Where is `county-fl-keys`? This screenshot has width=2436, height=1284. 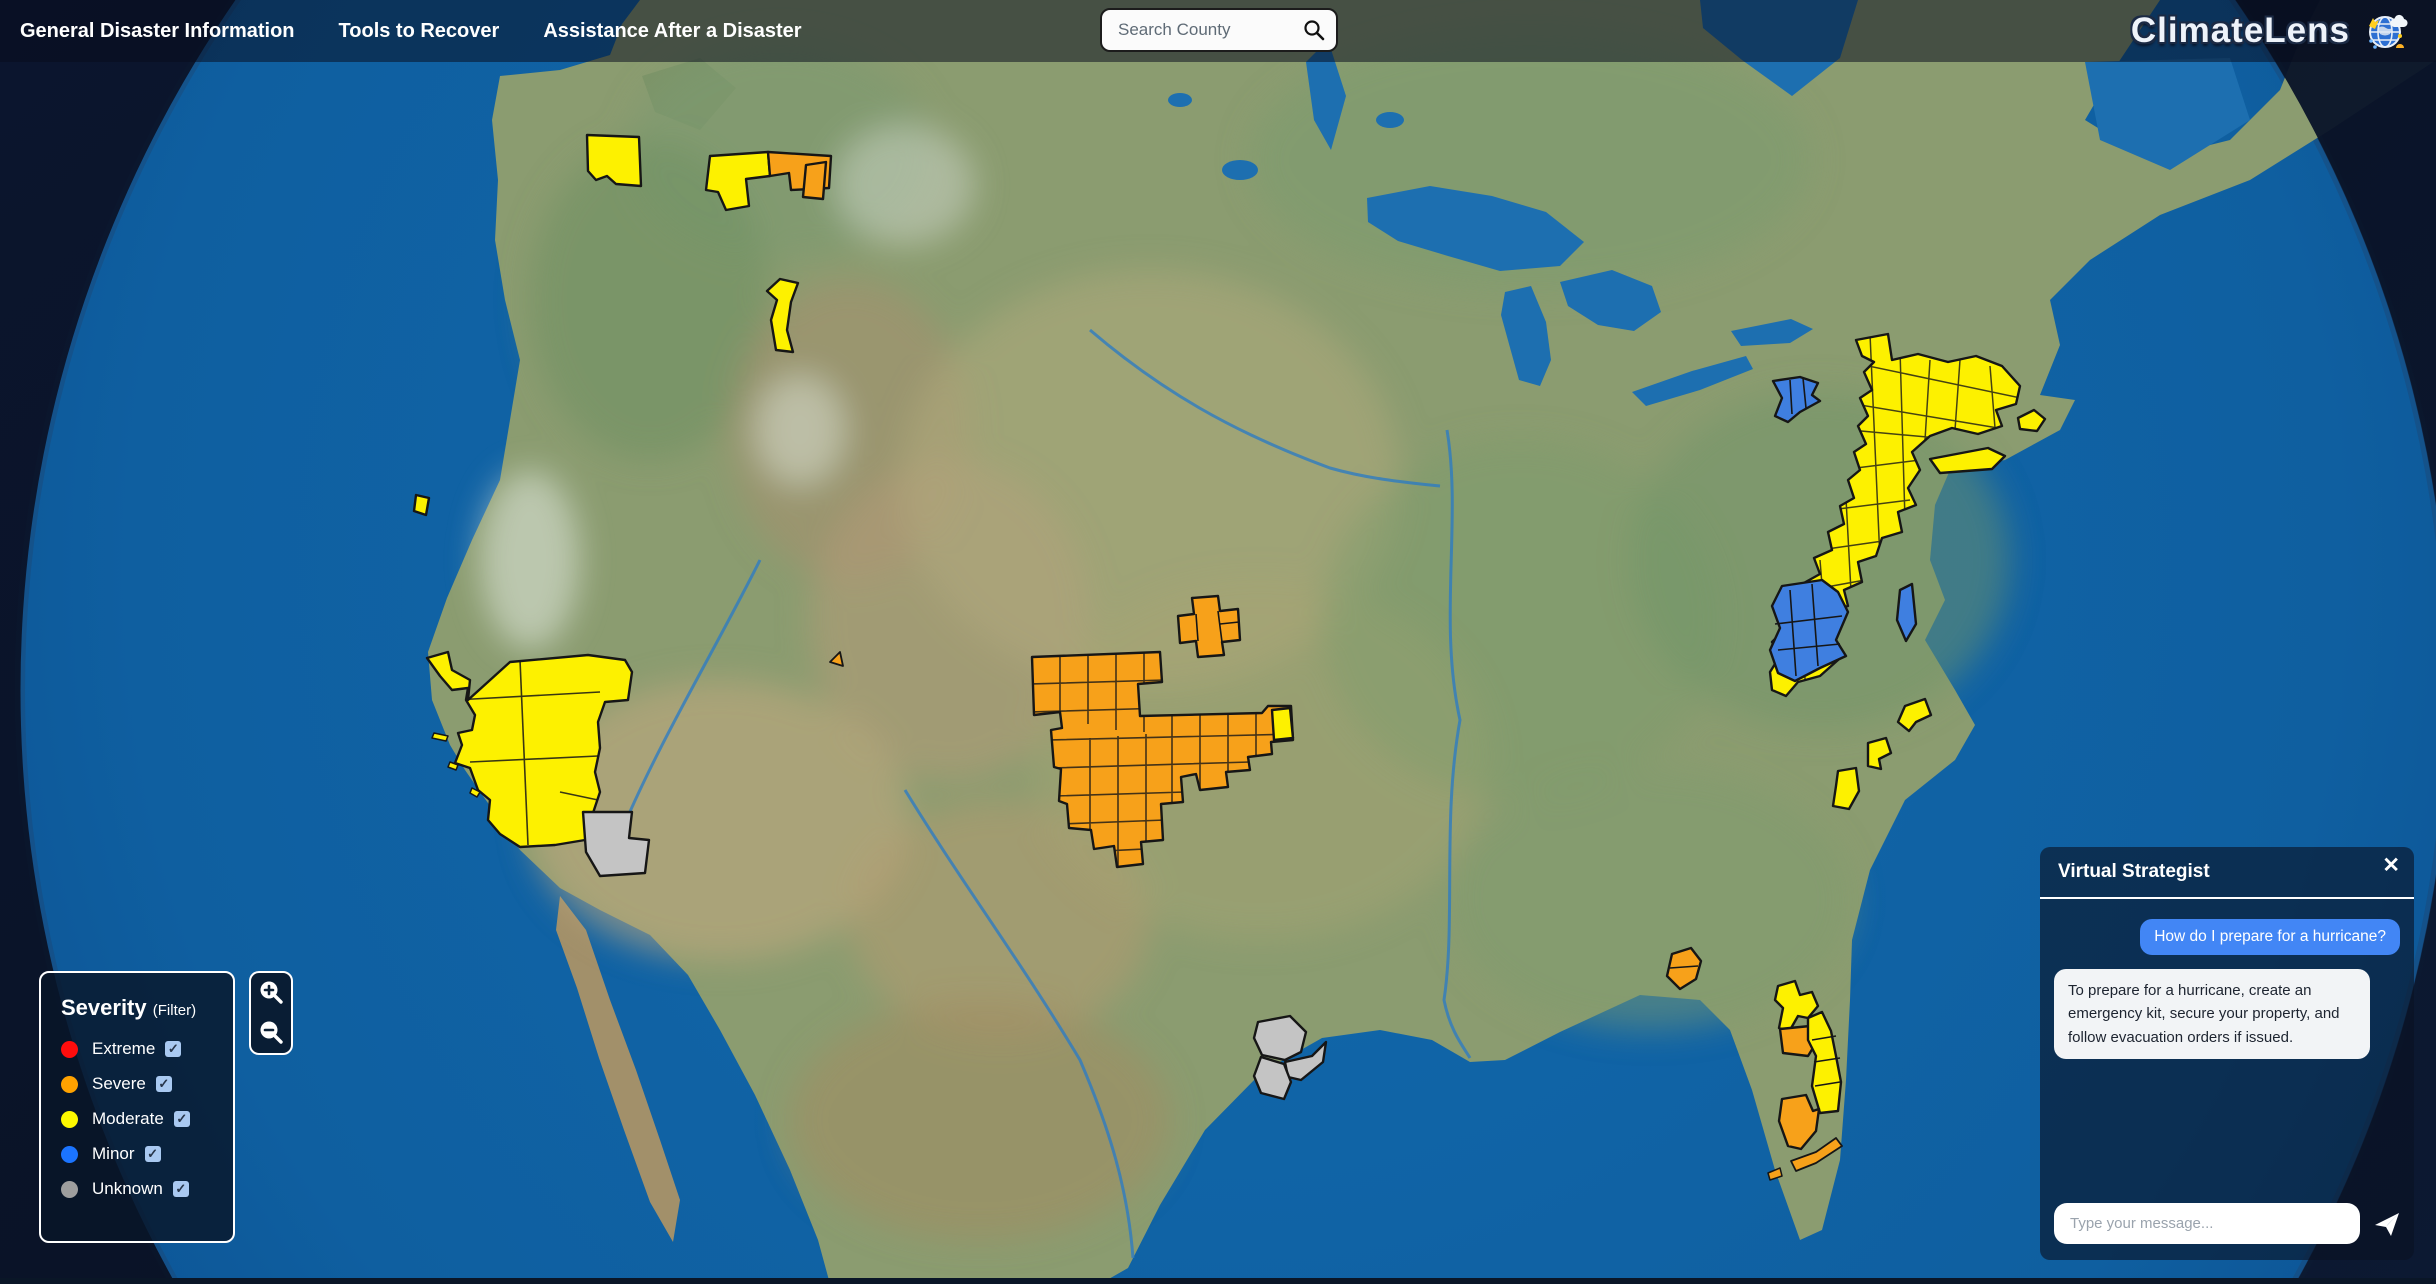
county-fl-keys is located at coordinates (1816, 1154).